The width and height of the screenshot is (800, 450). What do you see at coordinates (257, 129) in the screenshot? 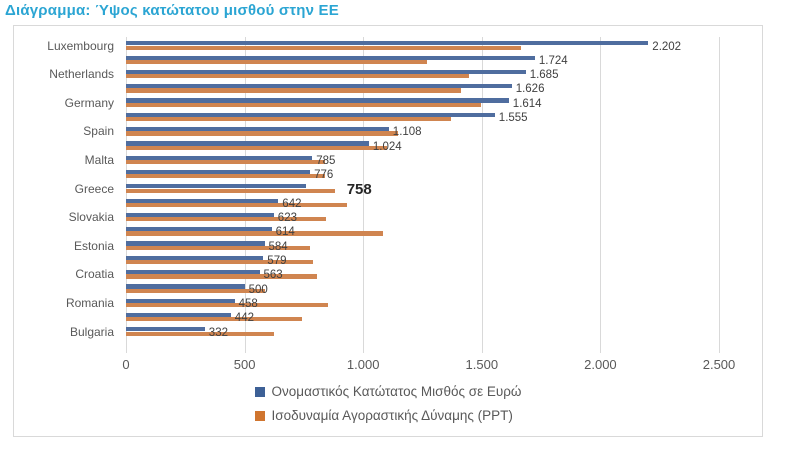
I see `eur-bar-spain` at bounding box center [257, 129].